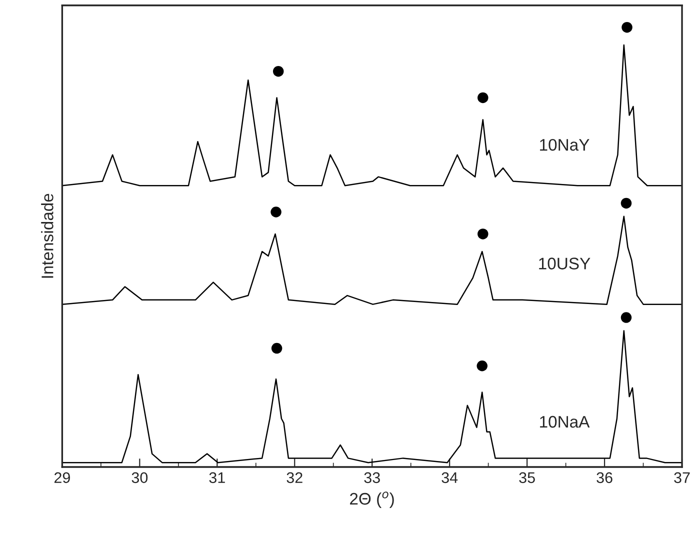 Image resolution: width=691 pixels, height=538 pixels. Describe the element at coordinates (604, 478) in the screenshot. I see `x-tick-label: 36` at that location.